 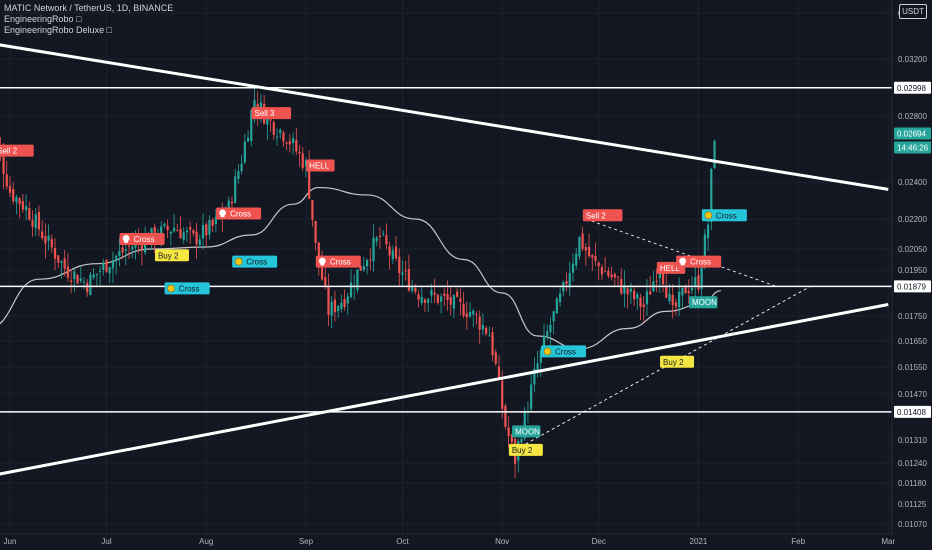 What do you see at coordinates (17, 150) in the screenshot?
I see `signal-sell: Sell 2` at bounding box center [17, 150].